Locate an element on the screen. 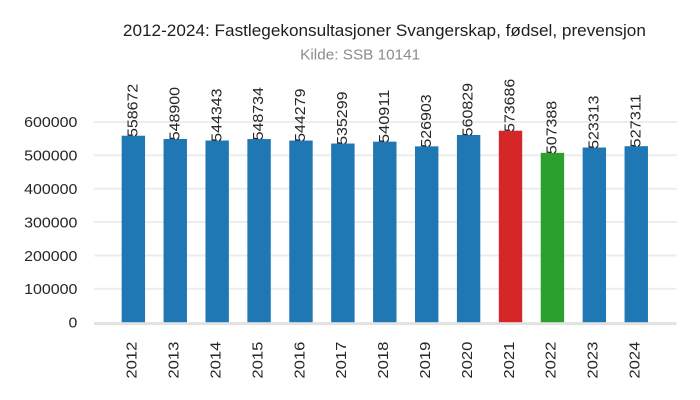  svg-text: 400000 is located at coordinates (50, 190).